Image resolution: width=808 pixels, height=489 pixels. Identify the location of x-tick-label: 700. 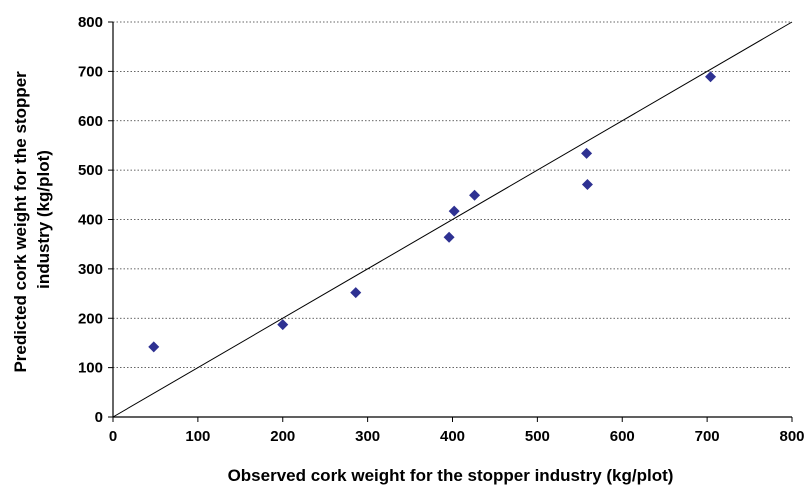
(707, 436).